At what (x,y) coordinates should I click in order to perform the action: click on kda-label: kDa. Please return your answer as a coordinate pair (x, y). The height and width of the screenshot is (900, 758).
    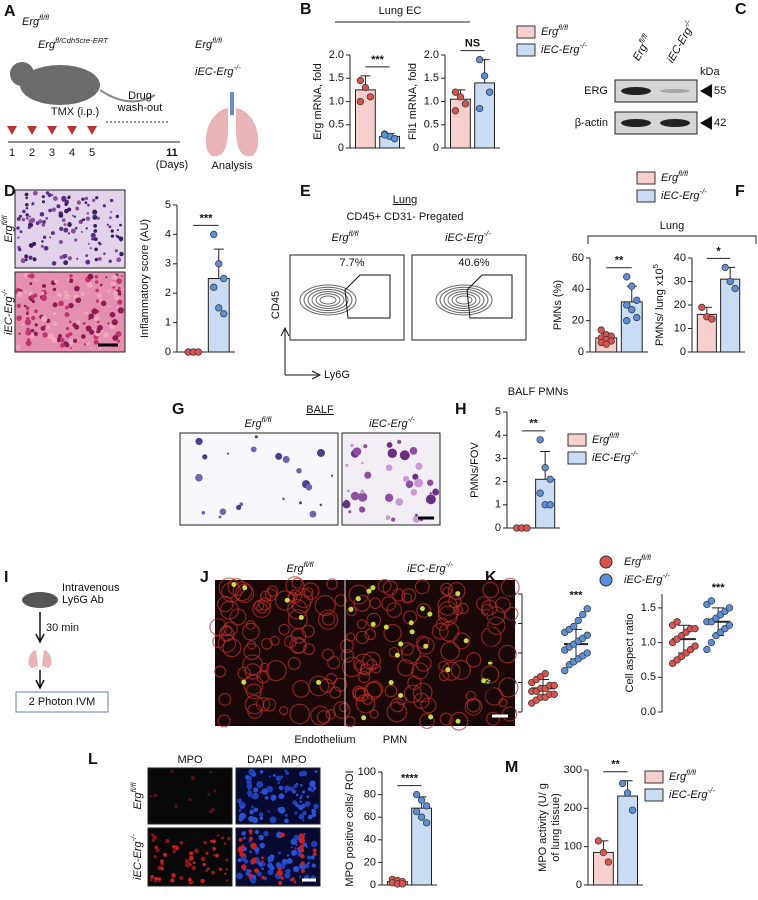
    Looking at the image, I should click on (710, 72).